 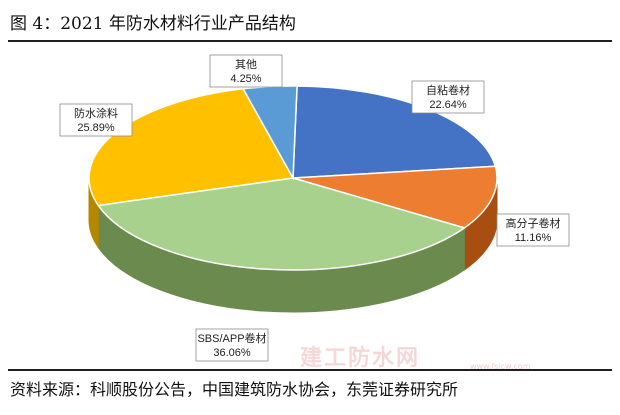 I want to click on bottom-rule, so click(x=310, y=370).